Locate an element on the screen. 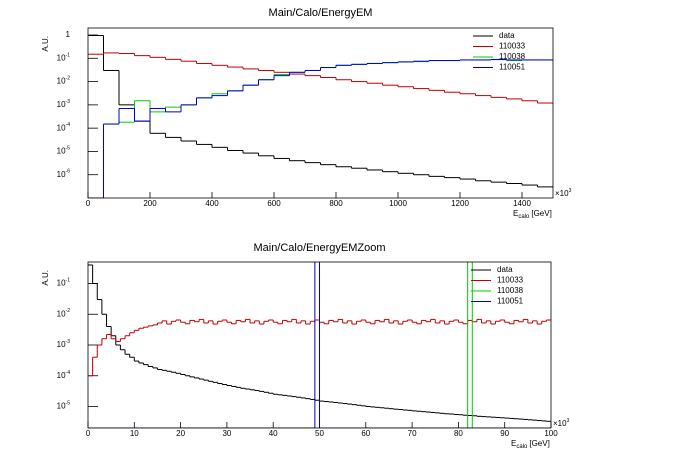 This screenshot has height=472, width=696. chart-title: Main/Calo/EnergyEM is located at coordinates (321, 13).